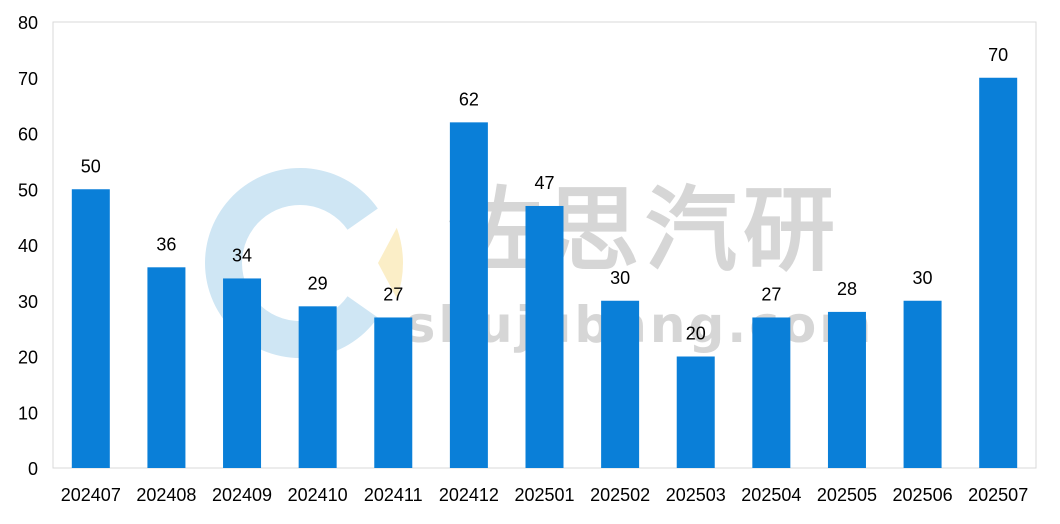 The image size is (1060, 524). I want to click on x-tick-label: 202407, so click(91, 495).